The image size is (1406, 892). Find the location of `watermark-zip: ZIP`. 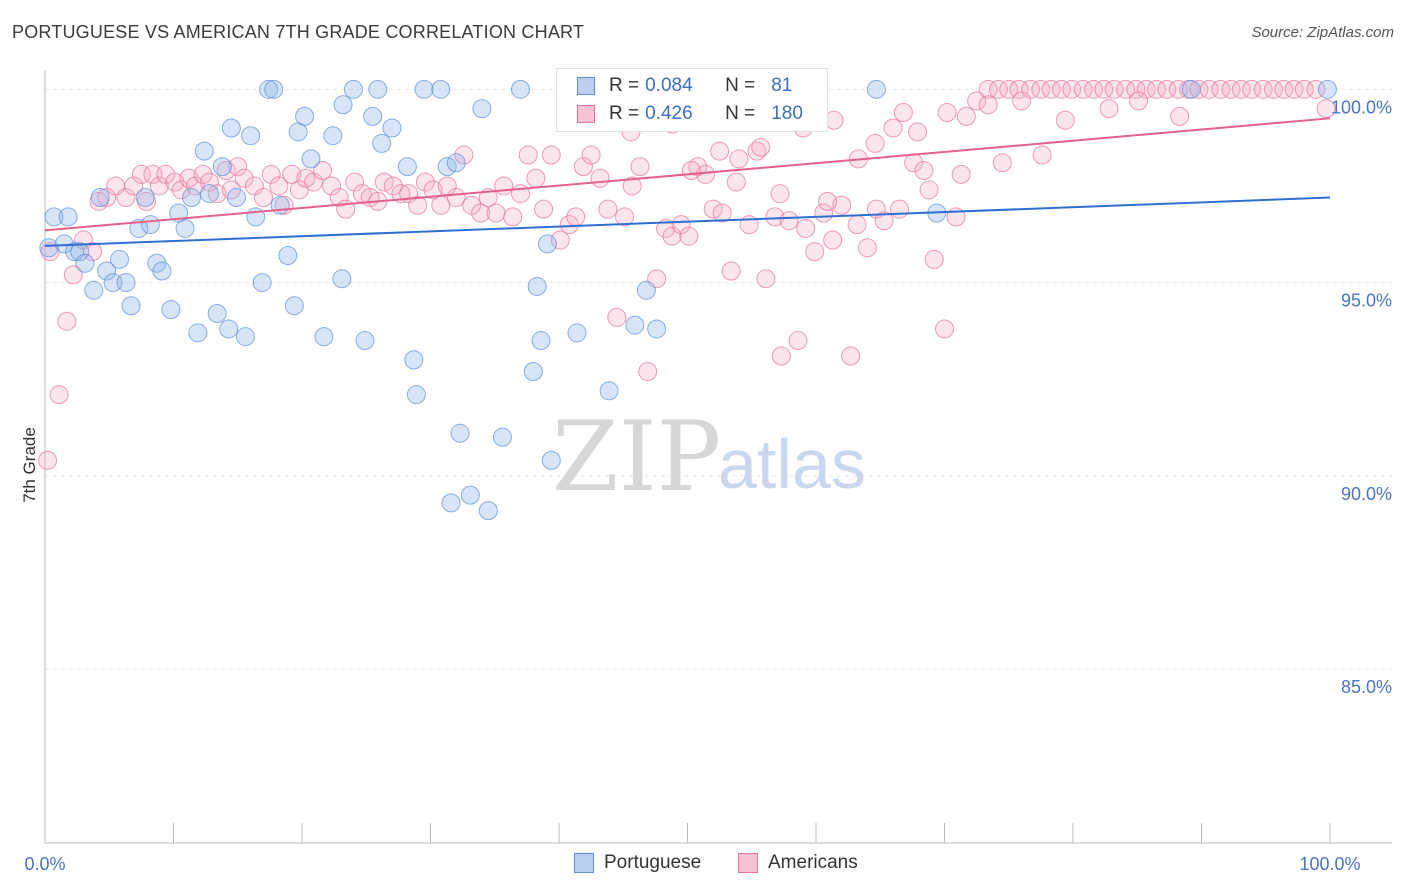

watermark-zip: ZIP is located at coordinates (636, 457).